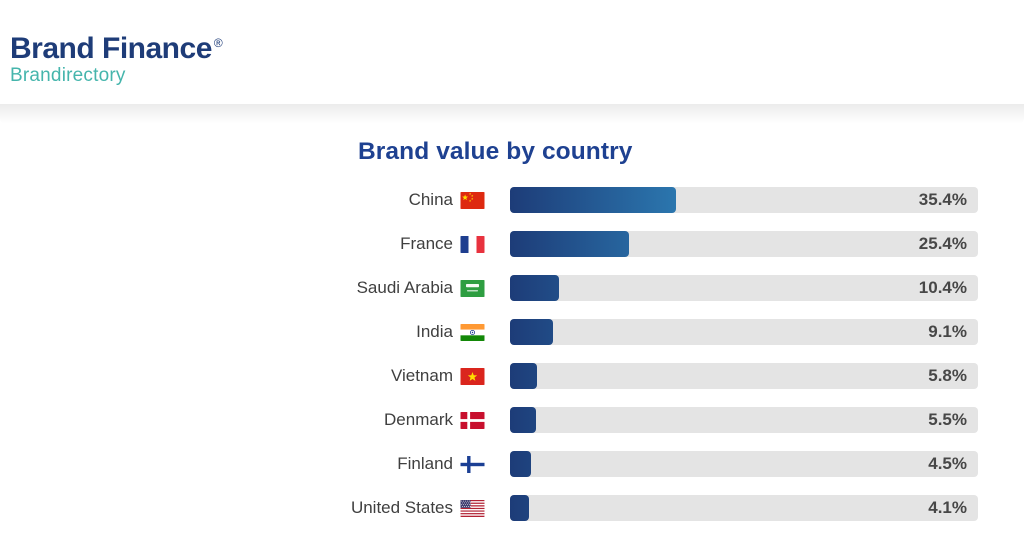 The image size is (1024, 538). What do you see at coordinates (421, 375) in the screenshot?
I see `country-label: Vietnam` at bounding box center [421, 375].